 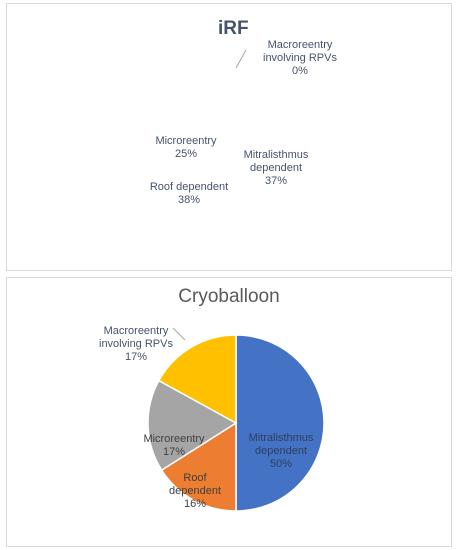 I want to click on irf-label-roof-text: Roof dependent, so click(x=189, y=187).